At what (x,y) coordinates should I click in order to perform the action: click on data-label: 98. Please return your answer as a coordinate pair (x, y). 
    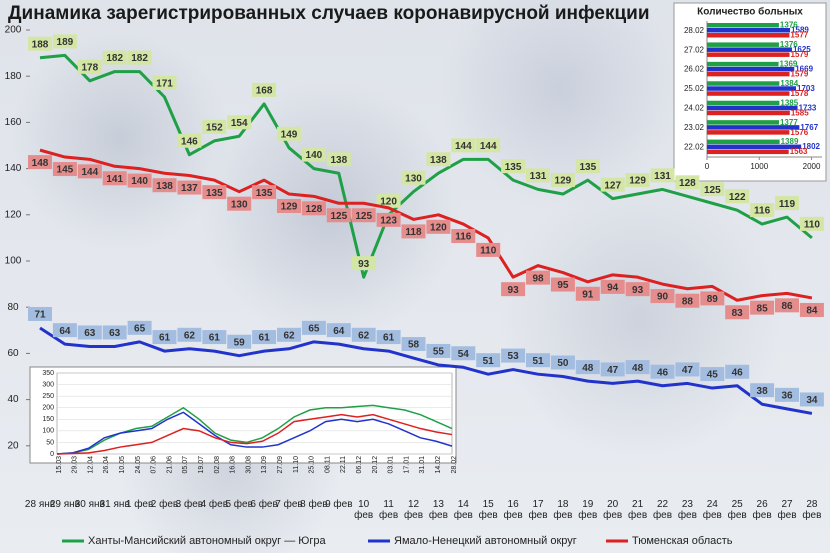
    Looking at the image, I should click on (538, 278).